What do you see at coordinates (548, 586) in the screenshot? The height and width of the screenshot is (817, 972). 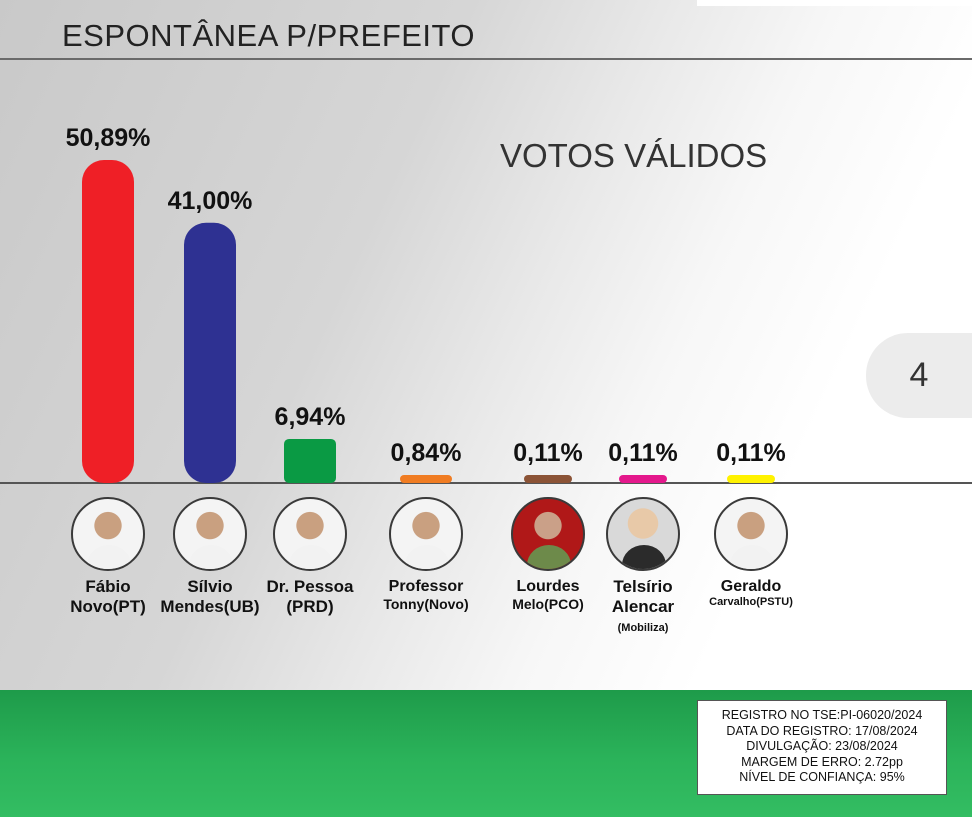 I see `candidate-name-5: Lourdes` at bounding box center [548, 586].